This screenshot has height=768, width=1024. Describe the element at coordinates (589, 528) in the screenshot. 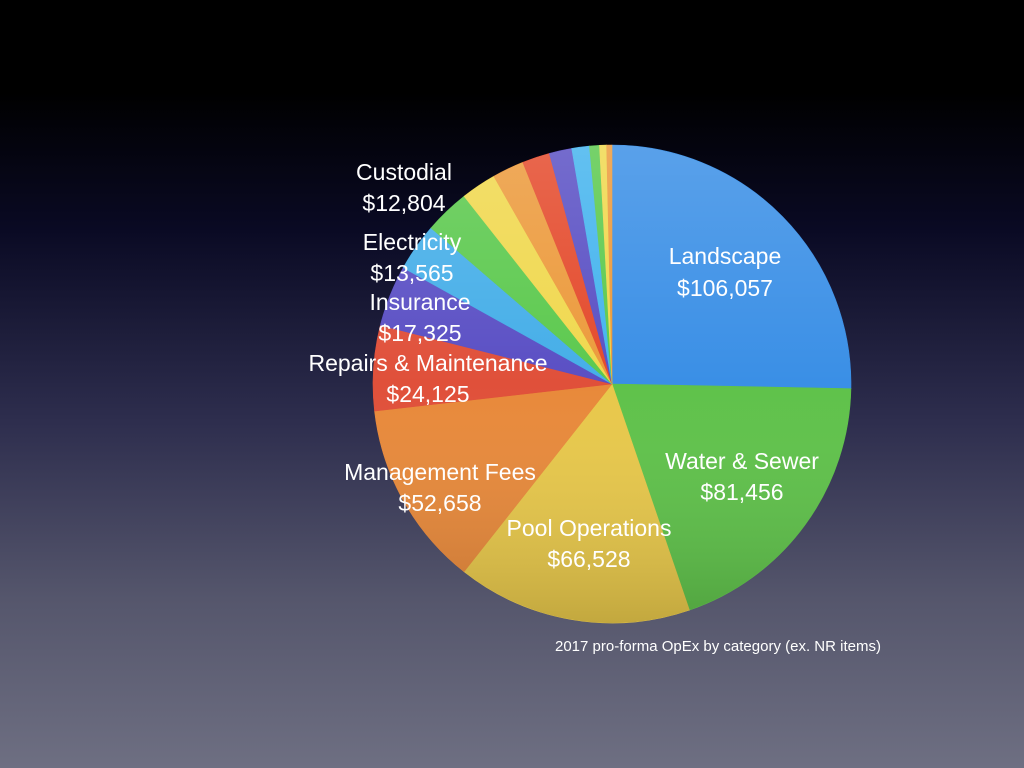

I see `label-pool-operations-name: Pool Operations` at that location.